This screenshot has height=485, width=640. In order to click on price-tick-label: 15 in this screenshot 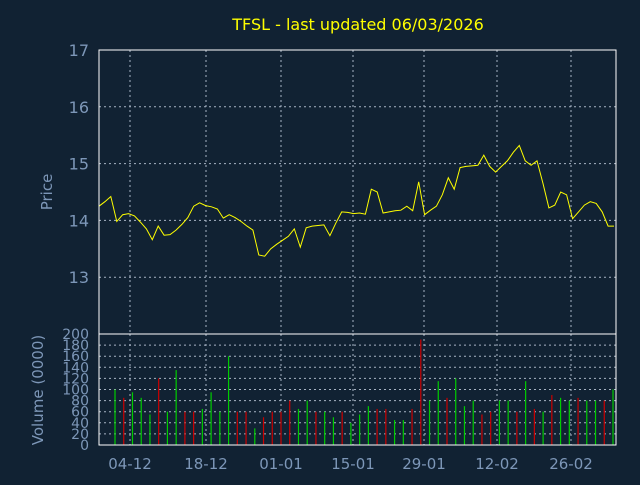, I will do `click(79, 164)`.